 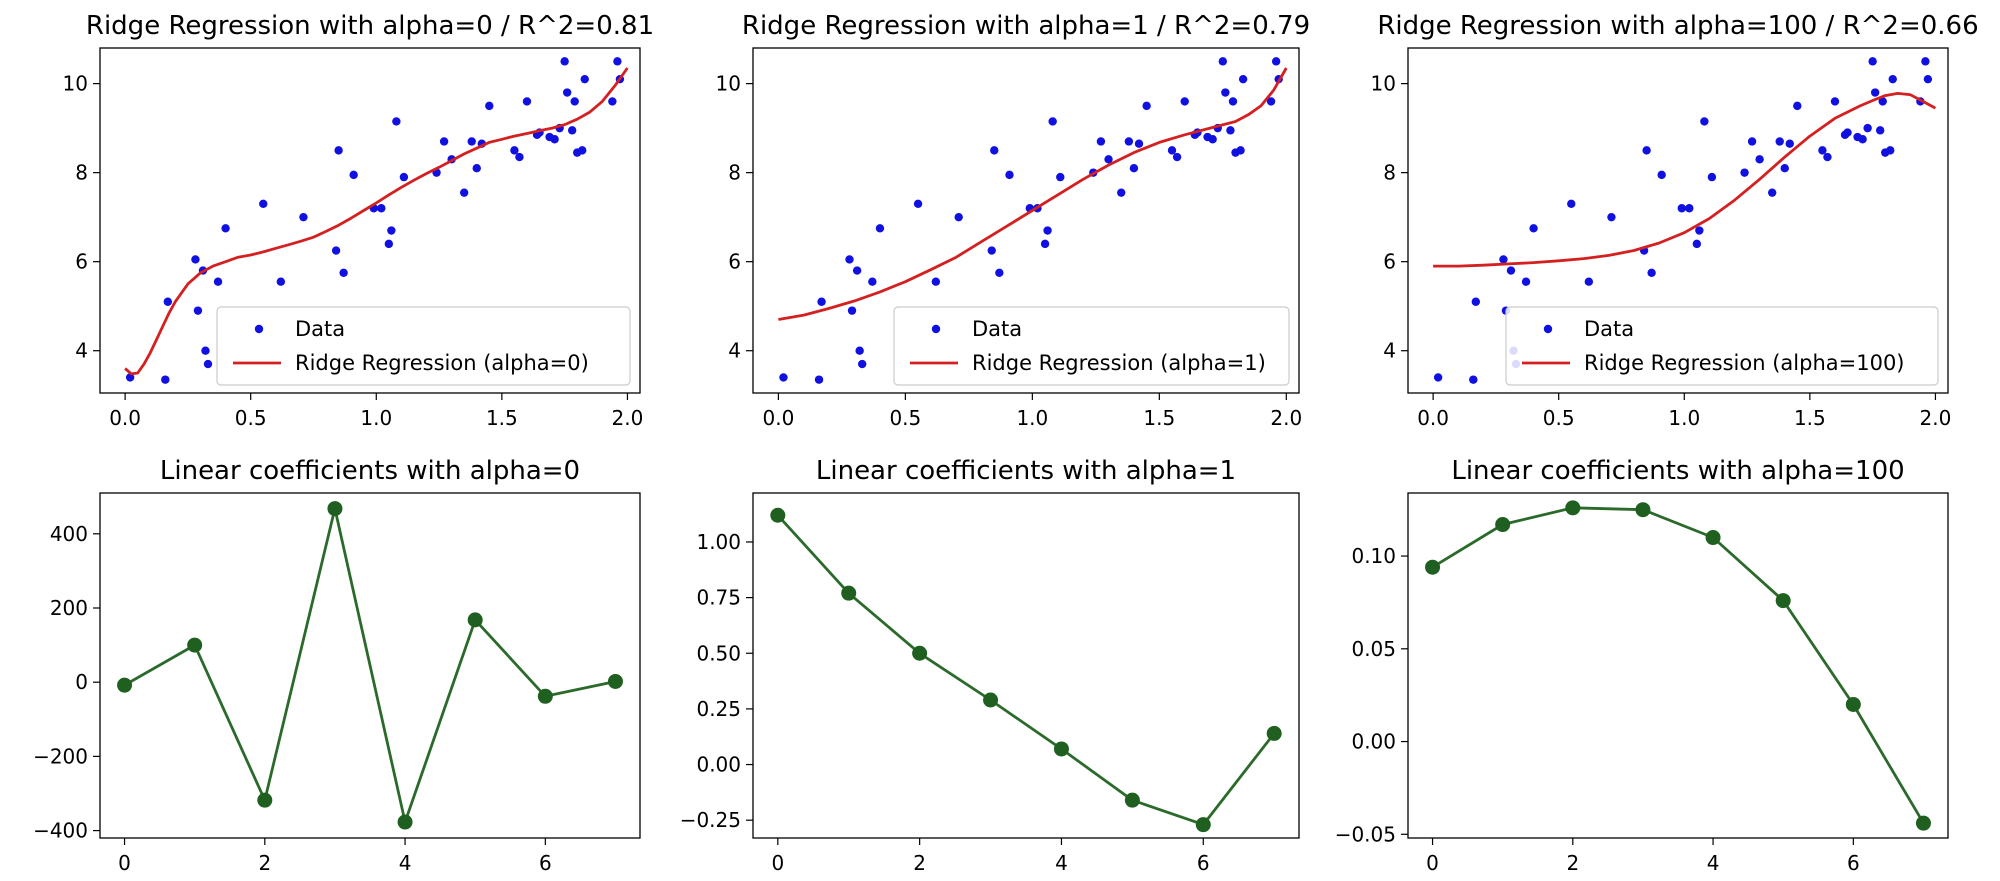 What do you see at coordinates (718, 598) in the screenshot?
I see `y-tick-label: 0.75` at bounding box center [718, 598].